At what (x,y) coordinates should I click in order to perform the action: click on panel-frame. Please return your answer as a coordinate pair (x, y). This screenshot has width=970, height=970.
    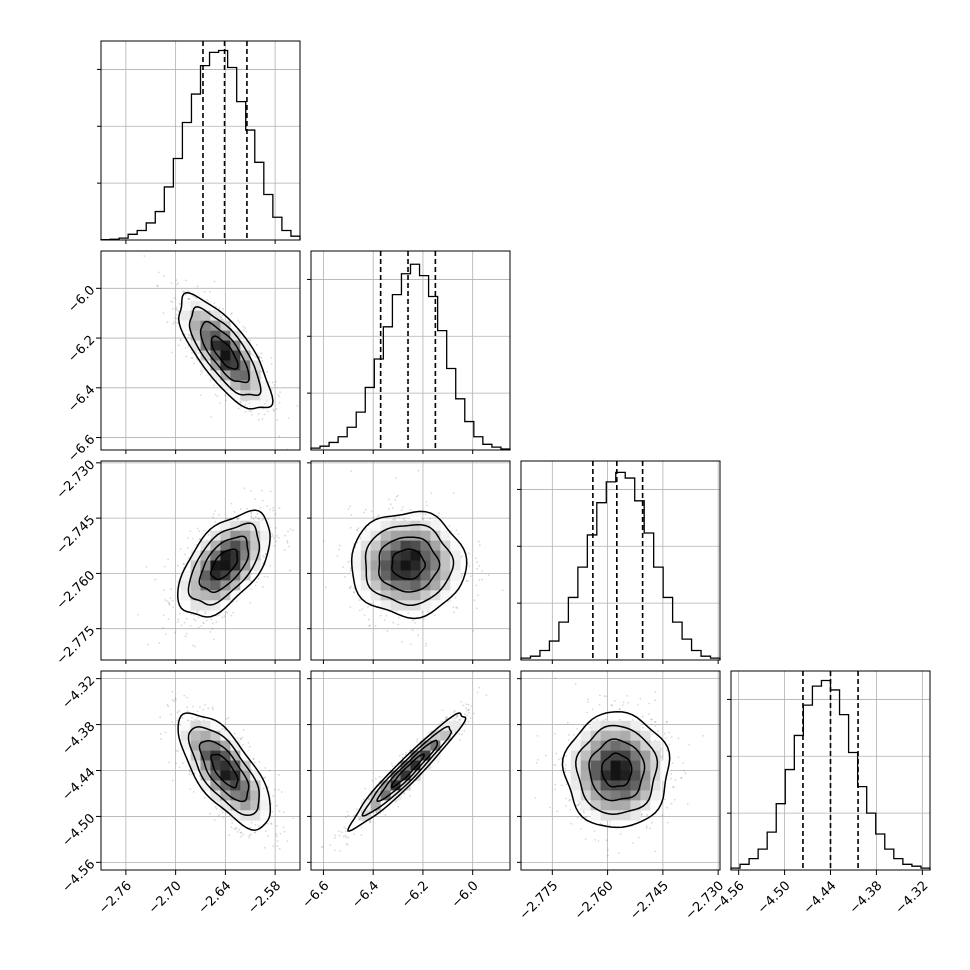
    Looking at the image, I should click on (200, 140).